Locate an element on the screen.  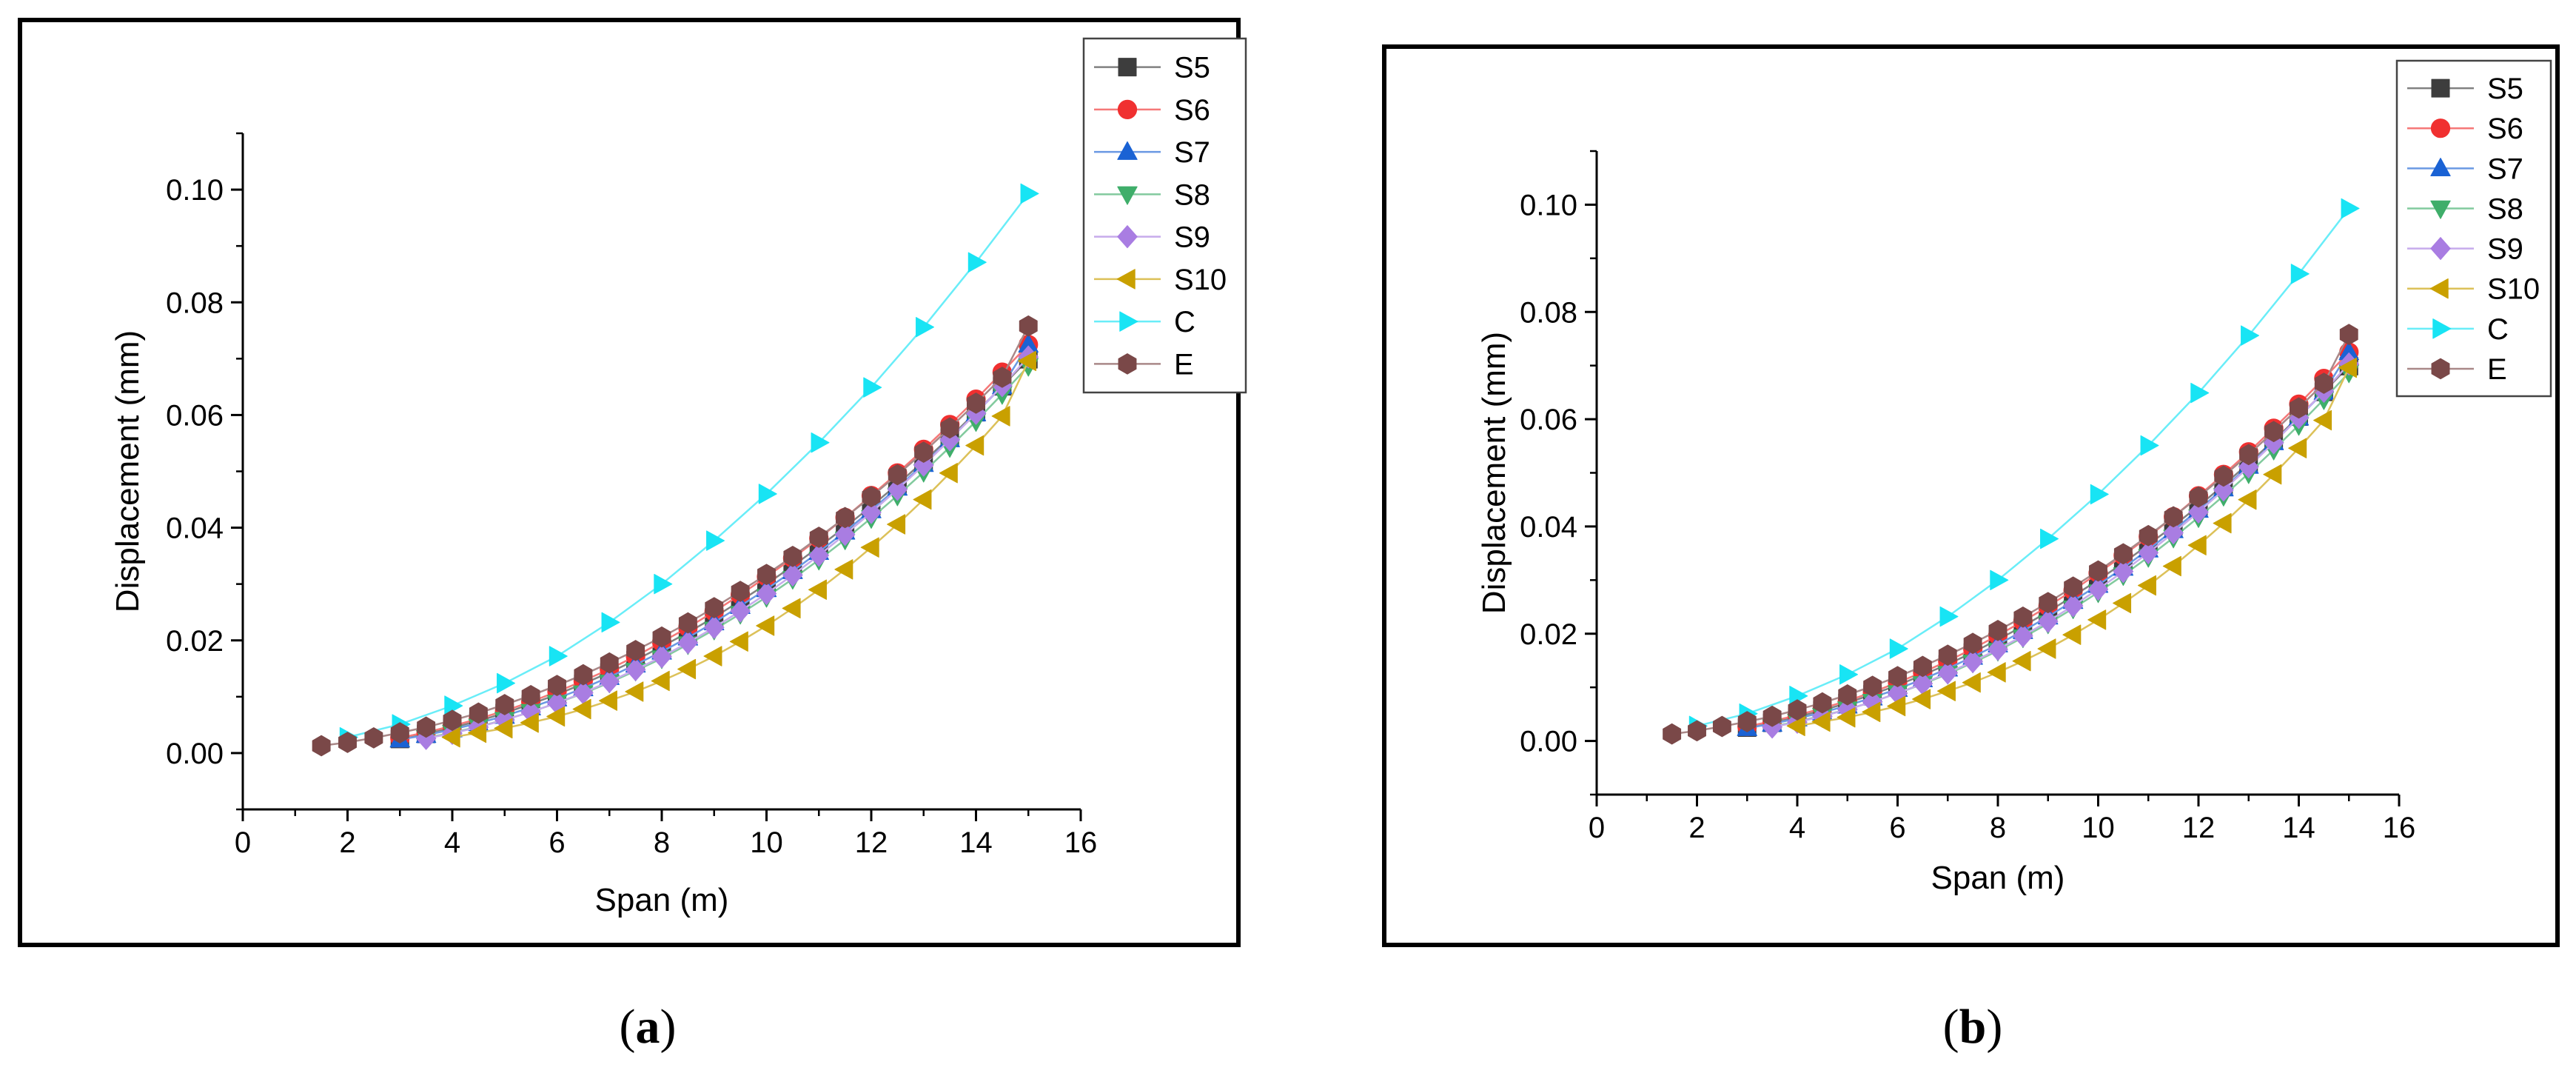
series-c is located at coordinates (689, 466).